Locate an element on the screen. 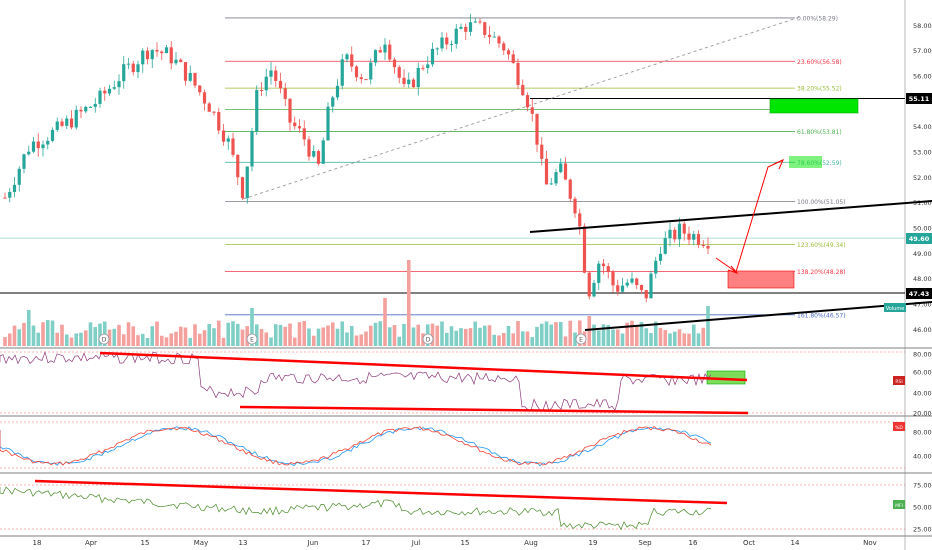 The width and height of the screenshot is (932, 550). arrow-head-up is located at coordinates (778, 164).